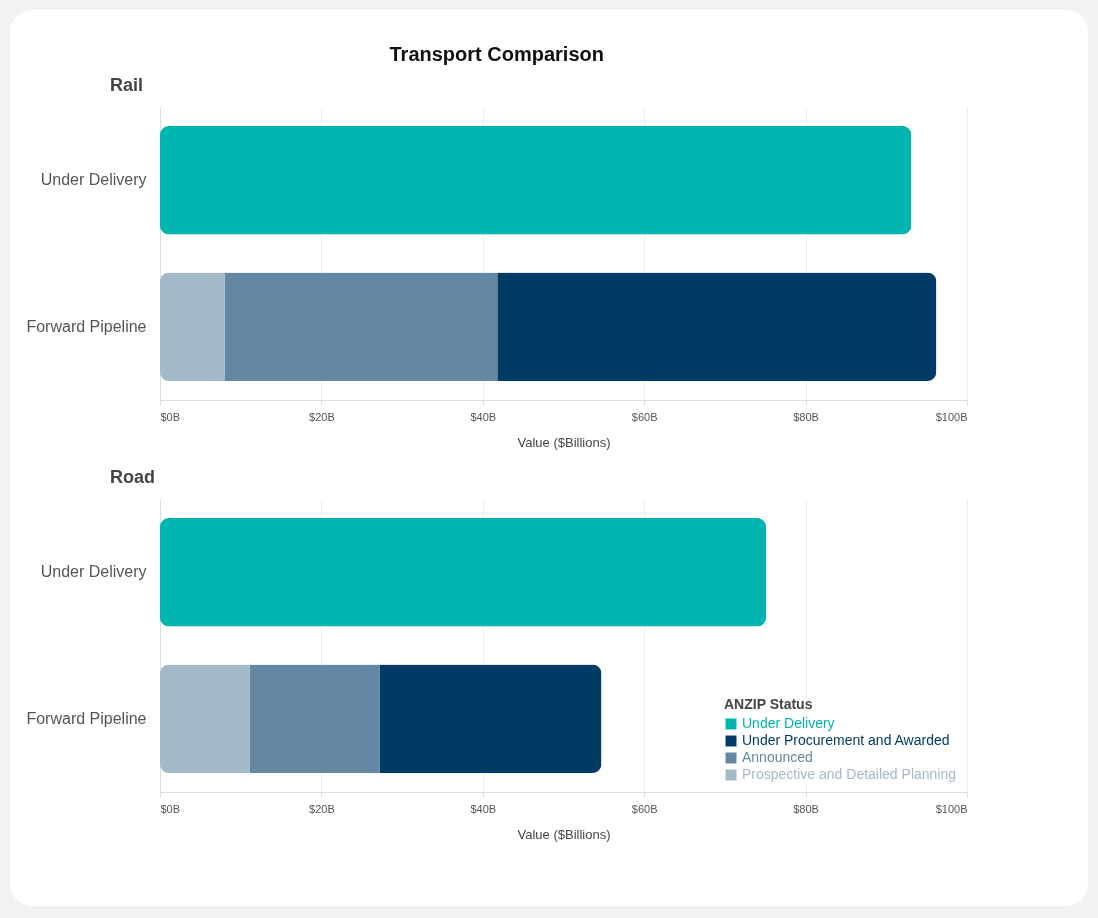  I want to click on legend-label: Announced, so click(777, 757).